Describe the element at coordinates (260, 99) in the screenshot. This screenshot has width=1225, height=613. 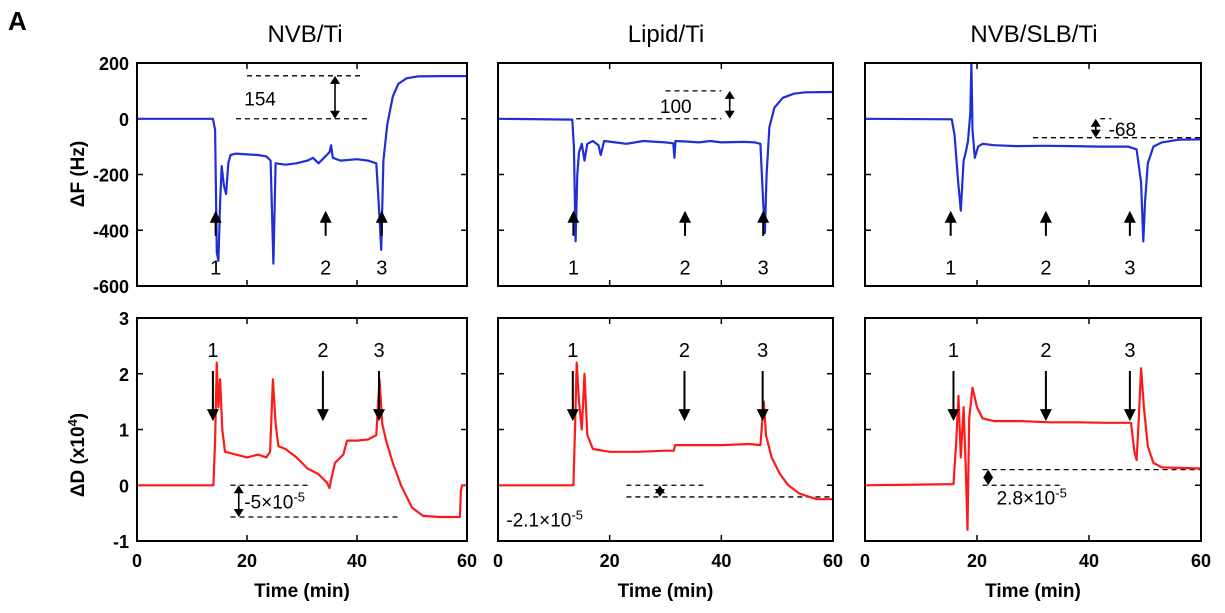
I see `annotation-label: 154` at that location.